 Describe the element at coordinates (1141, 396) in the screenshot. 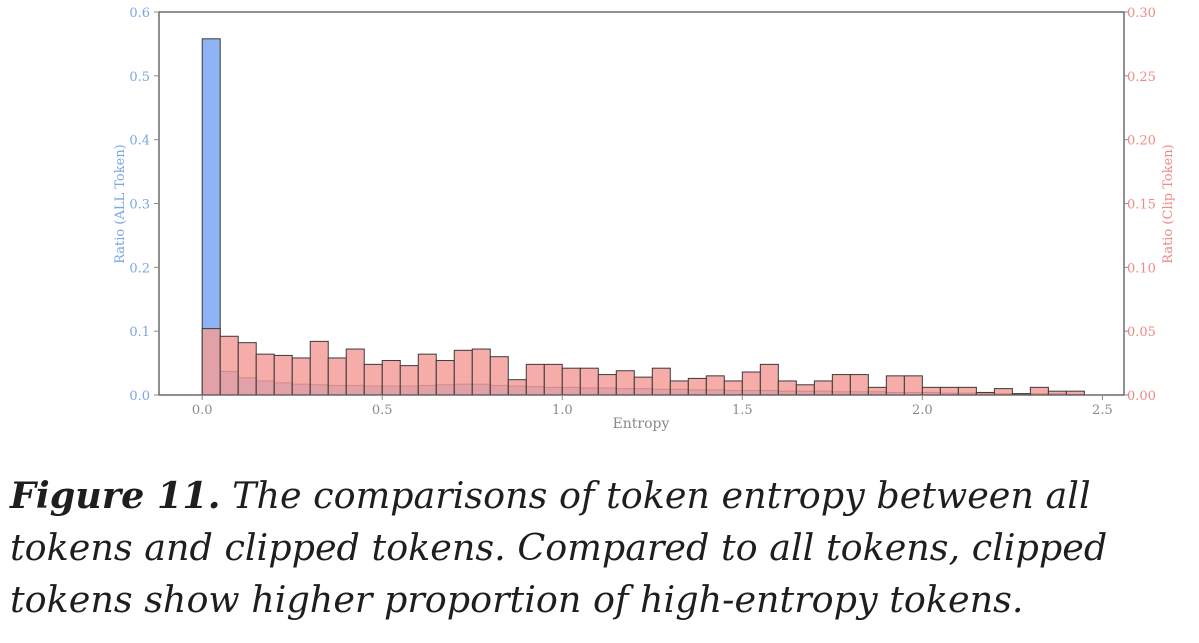

I see `right-y-tick-label: 0.00` at that location.